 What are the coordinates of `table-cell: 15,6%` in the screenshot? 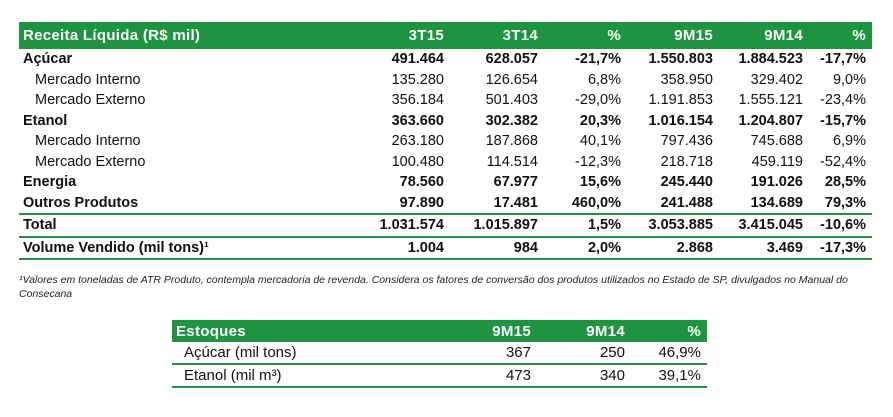 It's located at (600, 182).